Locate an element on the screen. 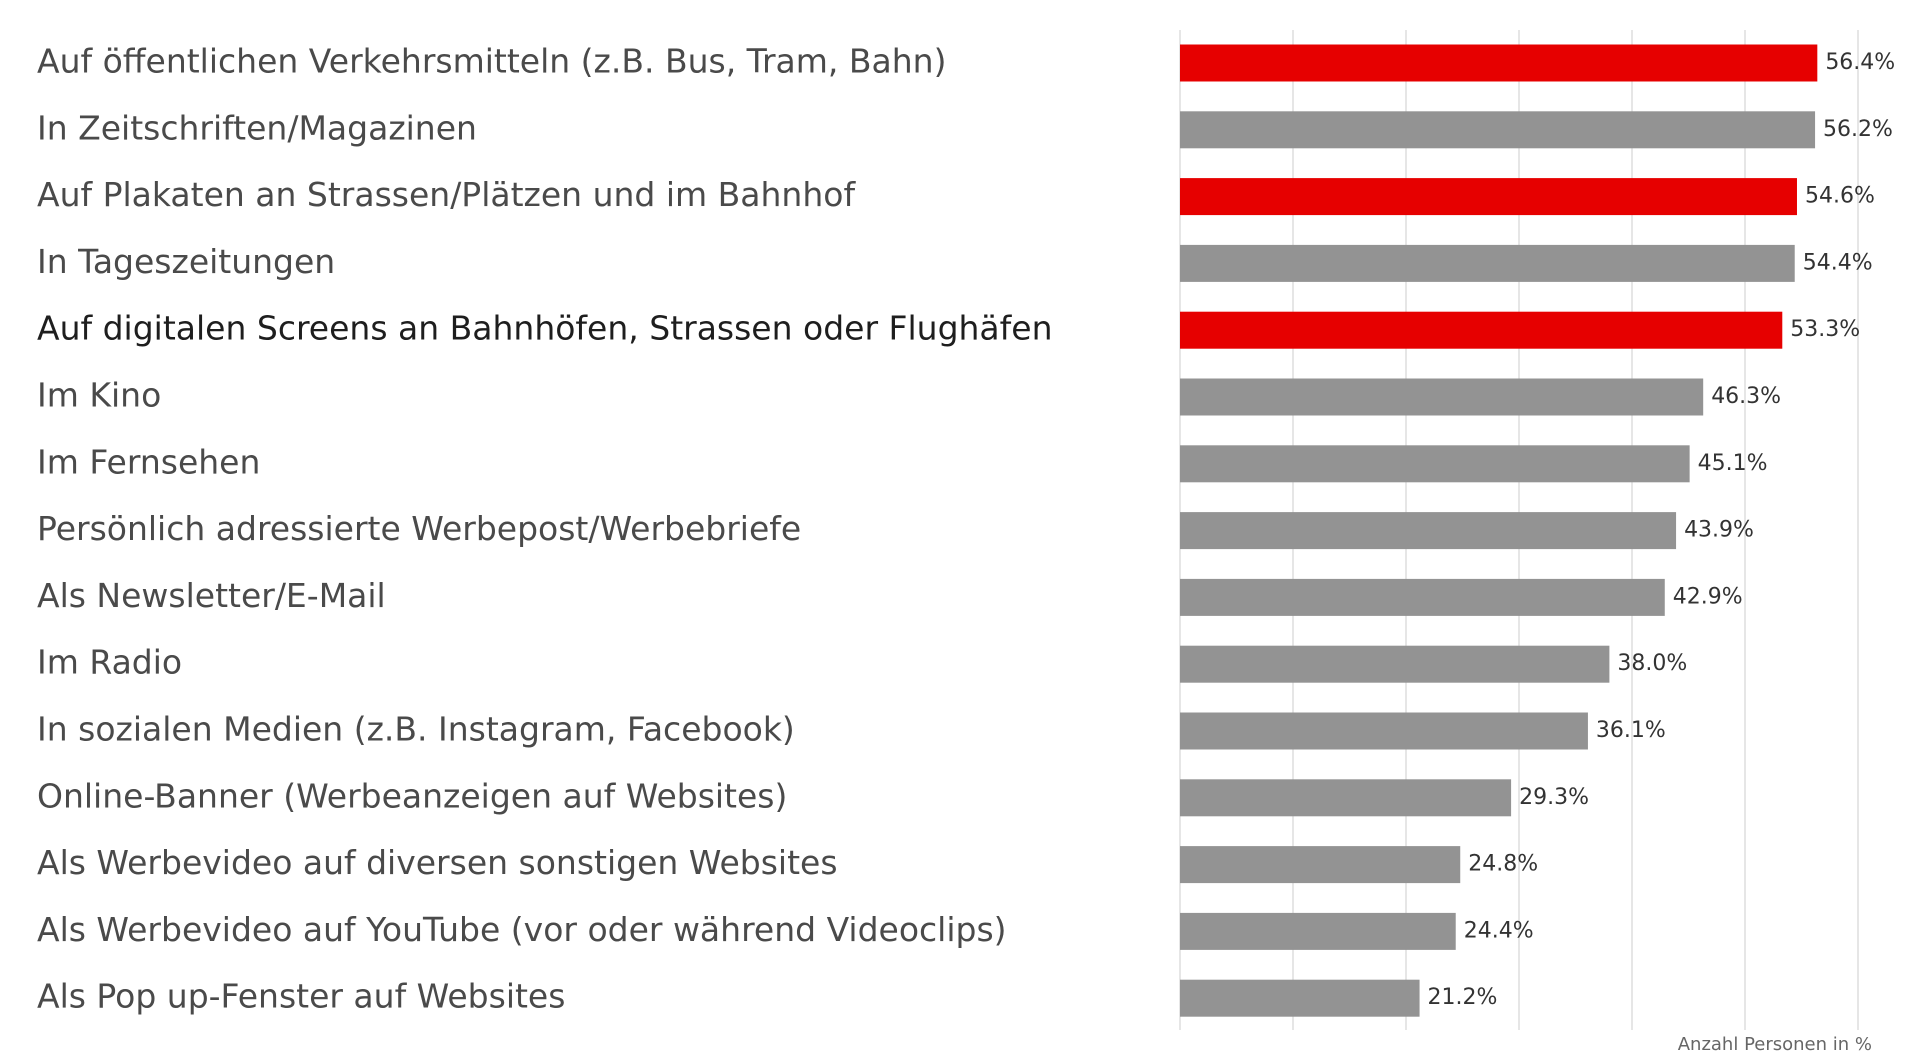 Image resolution: width=1920 pixels, height=1060 pixels. category-label: In Tageszeitungen is located at coordinates (186, 261).